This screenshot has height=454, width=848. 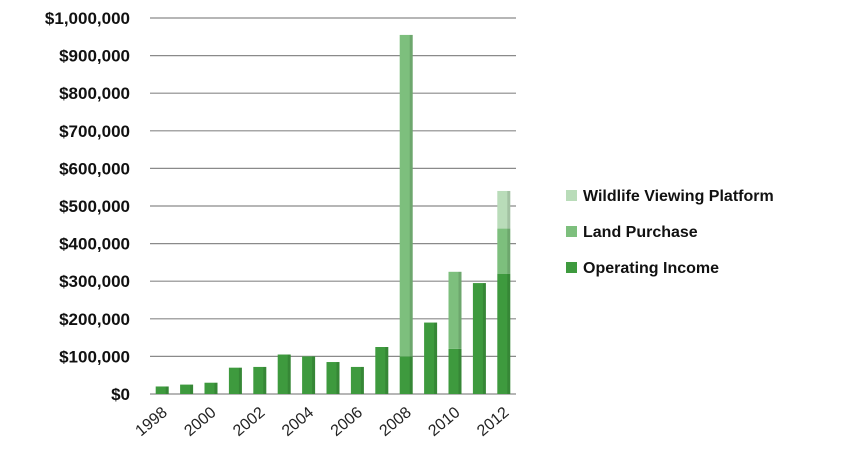 What do you see at coordinates (284, 374) in the screenshot?
I see `bar-operating-income-2003` at bounding box center [284, 374].